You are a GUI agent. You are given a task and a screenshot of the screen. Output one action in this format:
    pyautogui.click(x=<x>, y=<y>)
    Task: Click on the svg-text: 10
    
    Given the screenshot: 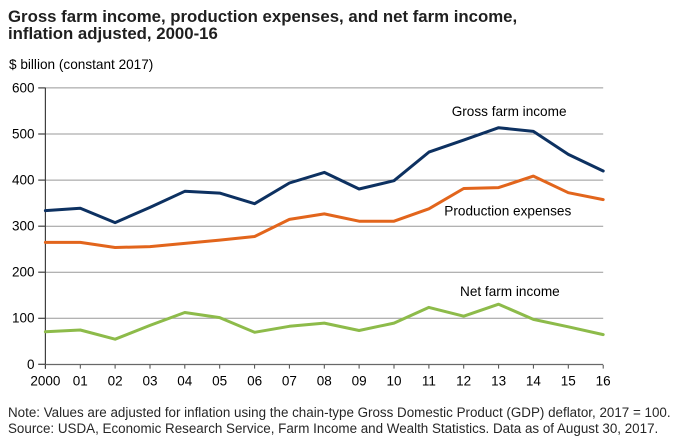 What is the action you would take?
    pyautogui.click(x=393, y=381)
    